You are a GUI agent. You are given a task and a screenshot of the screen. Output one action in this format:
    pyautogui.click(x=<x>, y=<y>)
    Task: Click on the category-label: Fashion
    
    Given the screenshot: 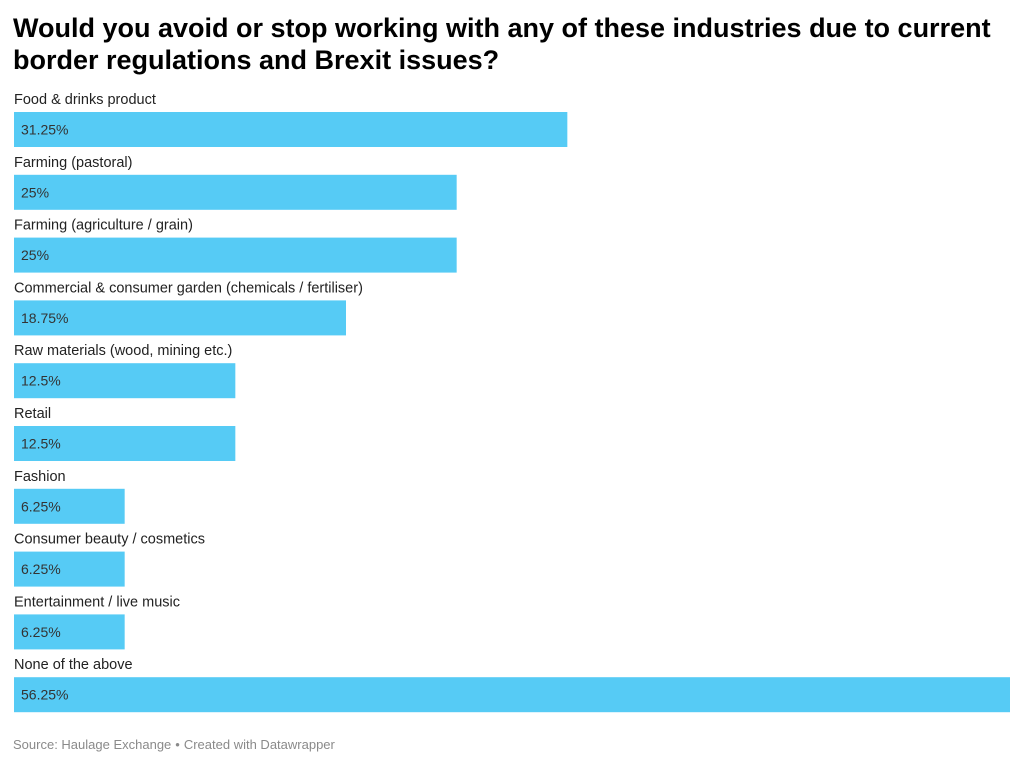 What is the action you would take?
    pyautogui.click(x=40, y=477)
    